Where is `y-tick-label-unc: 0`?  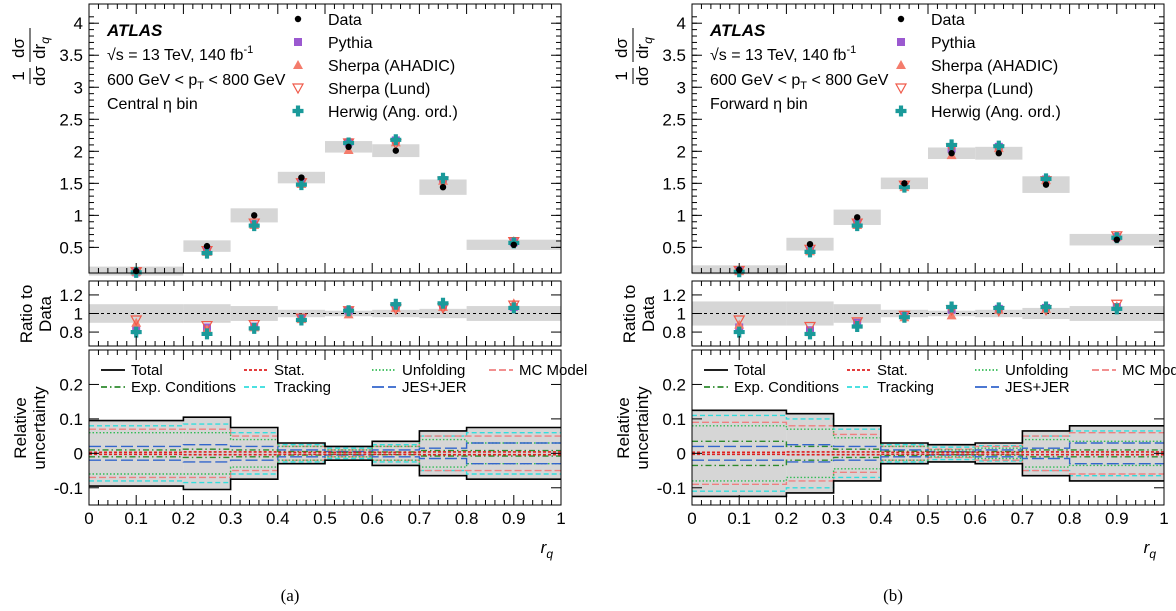 y-tick-label-unc: 0 is located at coordinates (681, 453).